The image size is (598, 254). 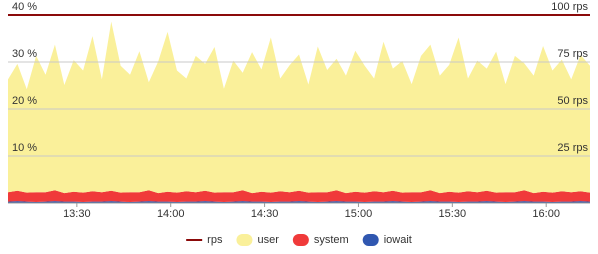 What do you see at coordinates (204, 240) in the screenshot?
I see `legend-item: rps` at bounding box center [204, 240].